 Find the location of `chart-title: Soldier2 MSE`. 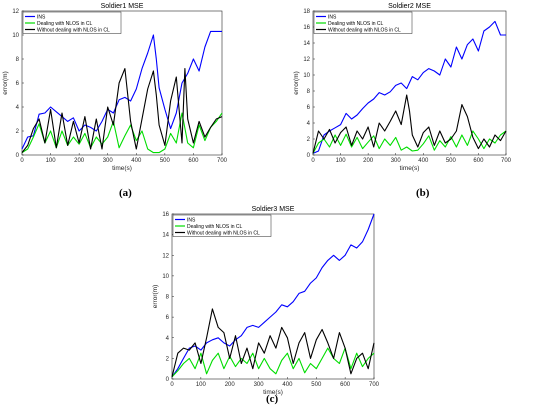

chart-title: Soldier2 MSE is located at coordinates (409, 6).